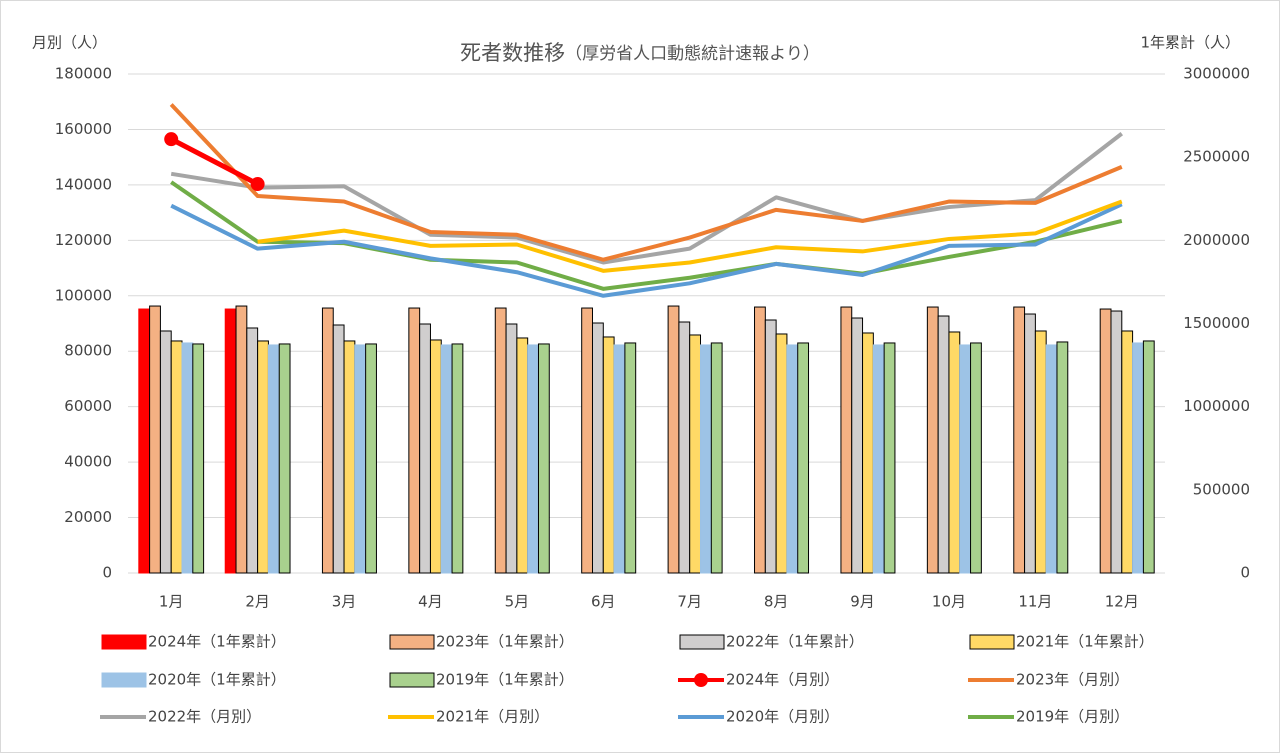 The image size is (1280, 753). What do you see at coordinates (492, 717) in the screenshot?
I see `legend-label: 2021年（月別）` at bounding box center [492, 717].